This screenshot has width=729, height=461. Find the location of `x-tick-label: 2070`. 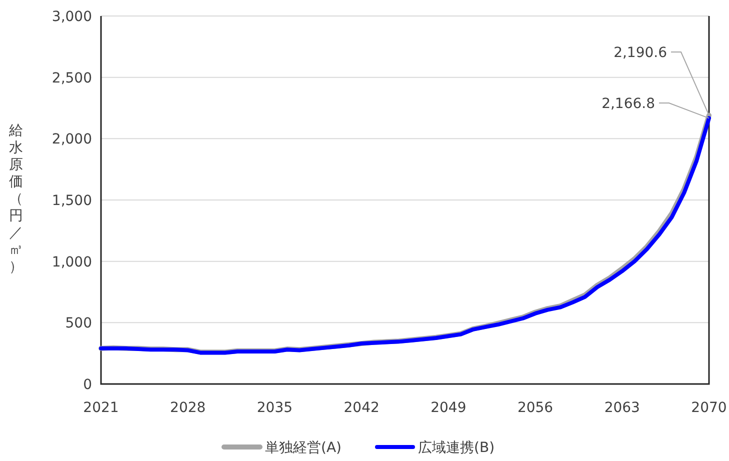

x-tick-label: 2070 is located at coordinates (709, 408).